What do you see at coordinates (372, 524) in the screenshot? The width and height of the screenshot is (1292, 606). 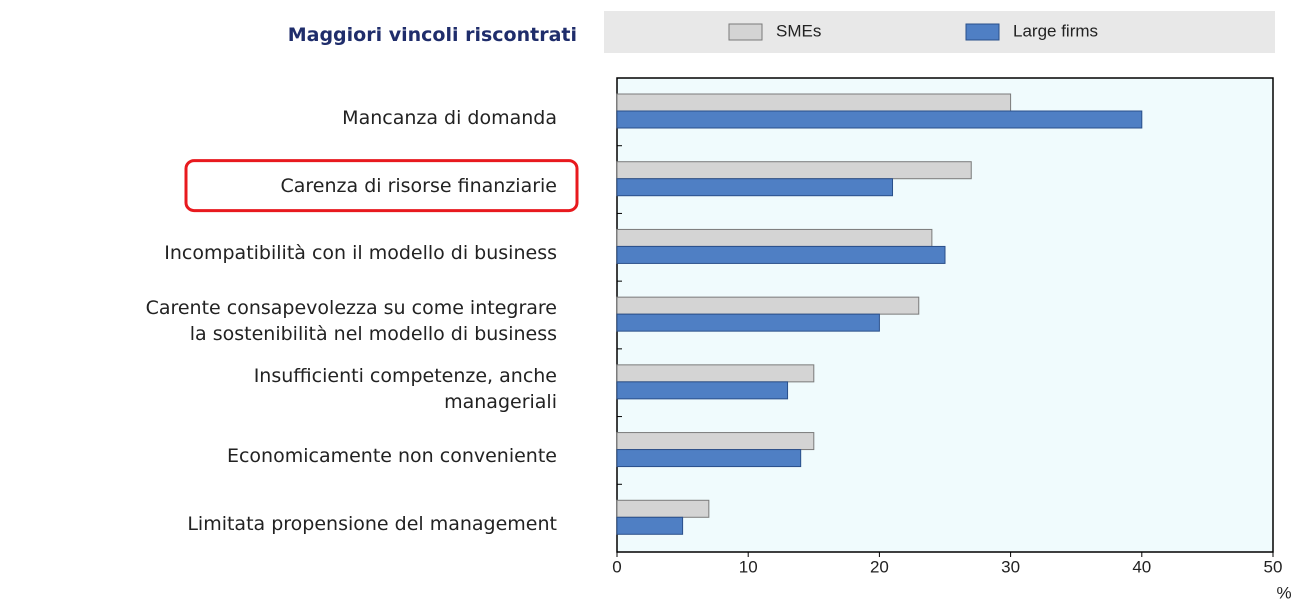 I see `category-label: Limitata propensione del management` at bounding box center [372, 524].